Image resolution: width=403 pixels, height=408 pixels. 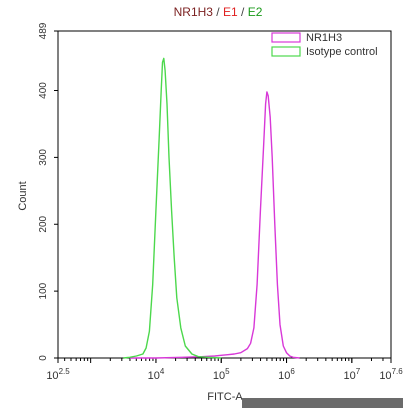 I want to click on horizontal-scrollbar, so click(x=322, y=403).